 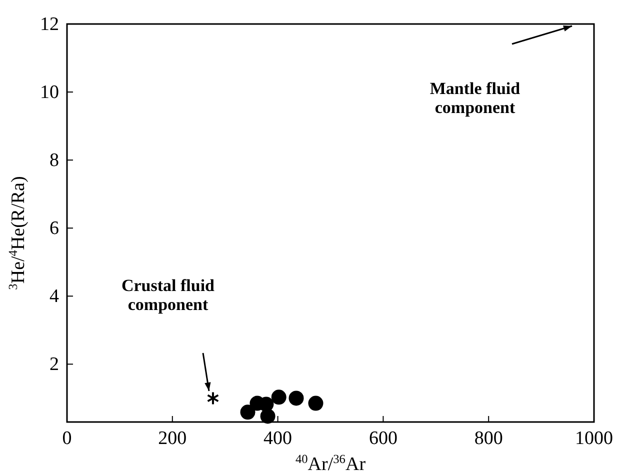 I want to click on x-tick-label: 800, so click(x=488, y=438).